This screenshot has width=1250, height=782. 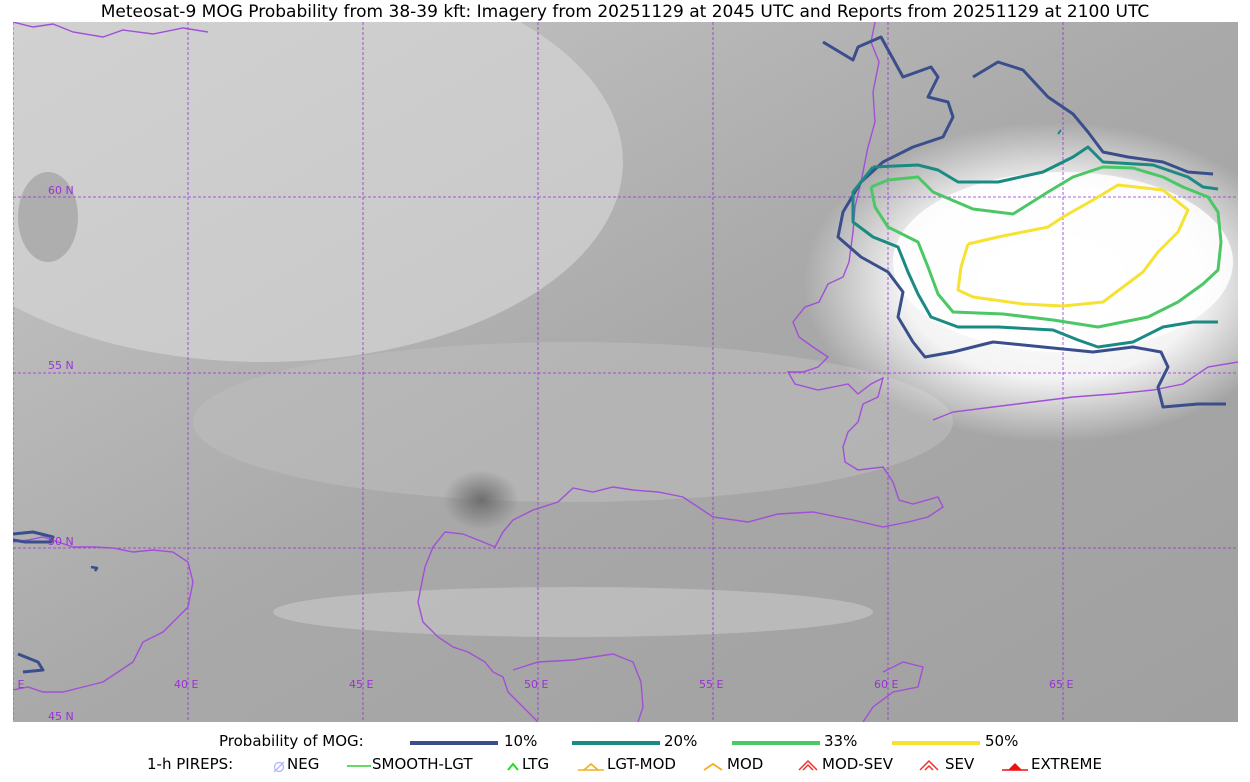 I want to click on lon-label-60: 60 E, so click(x=886, y=684).